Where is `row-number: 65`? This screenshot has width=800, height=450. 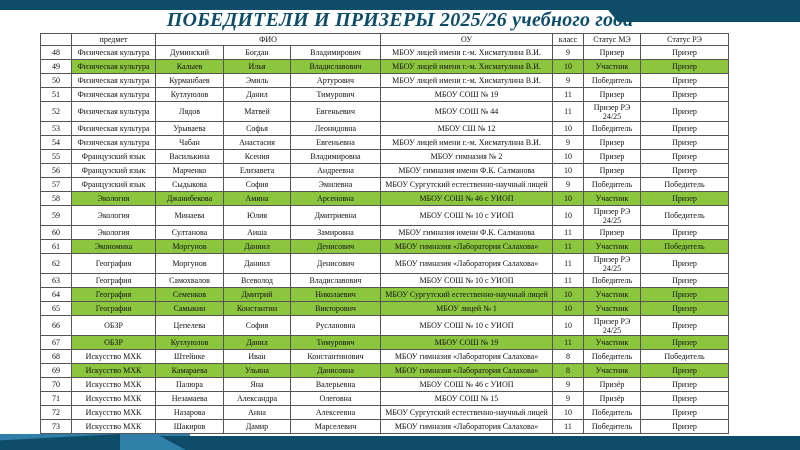 row-number: 65 is located at coordinates (56, 308).